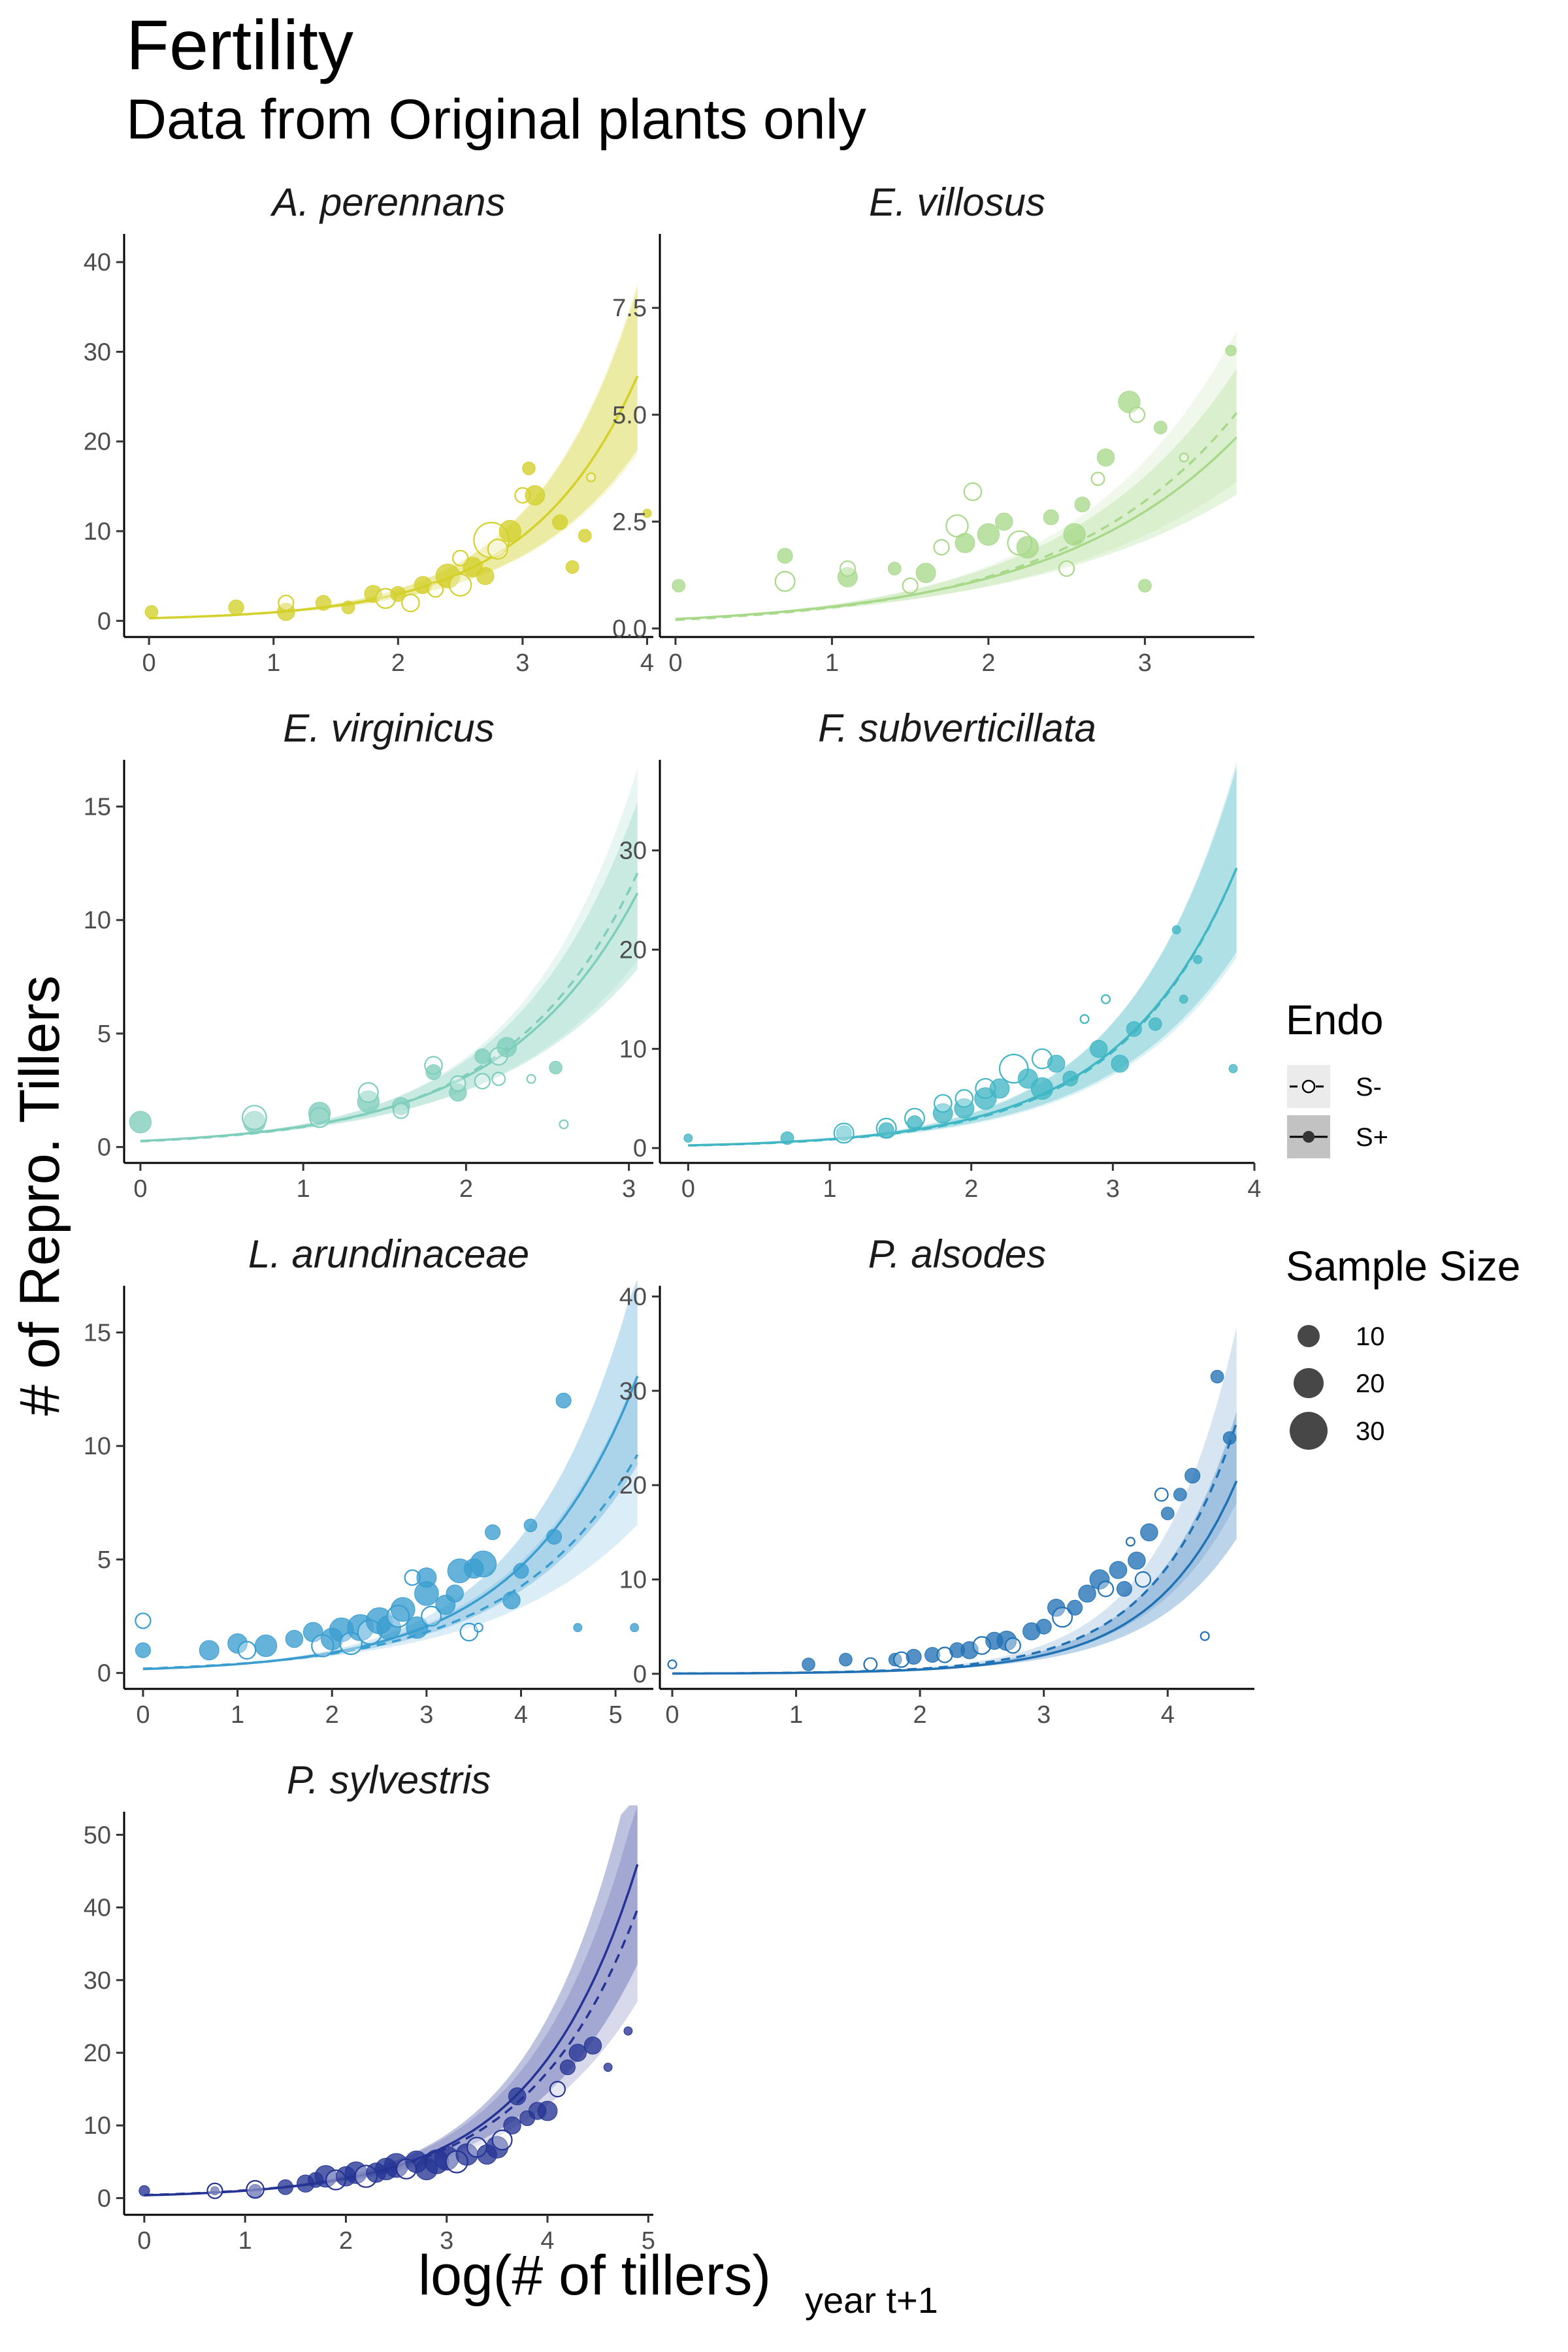 The image size is (1568, 2352). I want to click on ribbon-splus-a-perennans, so click(393, 453).